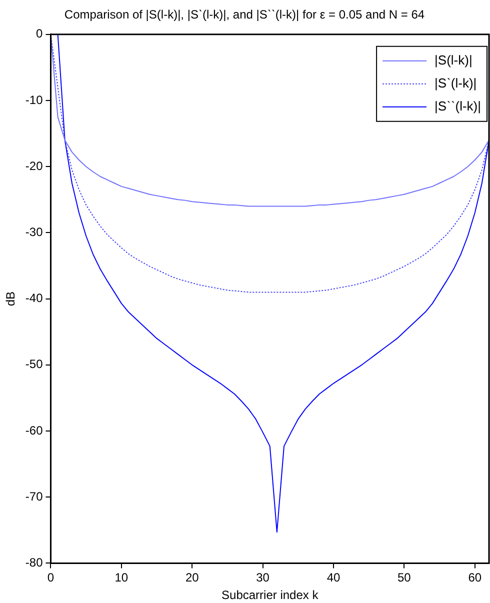 Image resolution: width=490 pixels, height=603 pixels. What do you see at coordinates (263, 577) in the screenshot?
I see `x-tick-label: 30` at bounding box center [263, 577].